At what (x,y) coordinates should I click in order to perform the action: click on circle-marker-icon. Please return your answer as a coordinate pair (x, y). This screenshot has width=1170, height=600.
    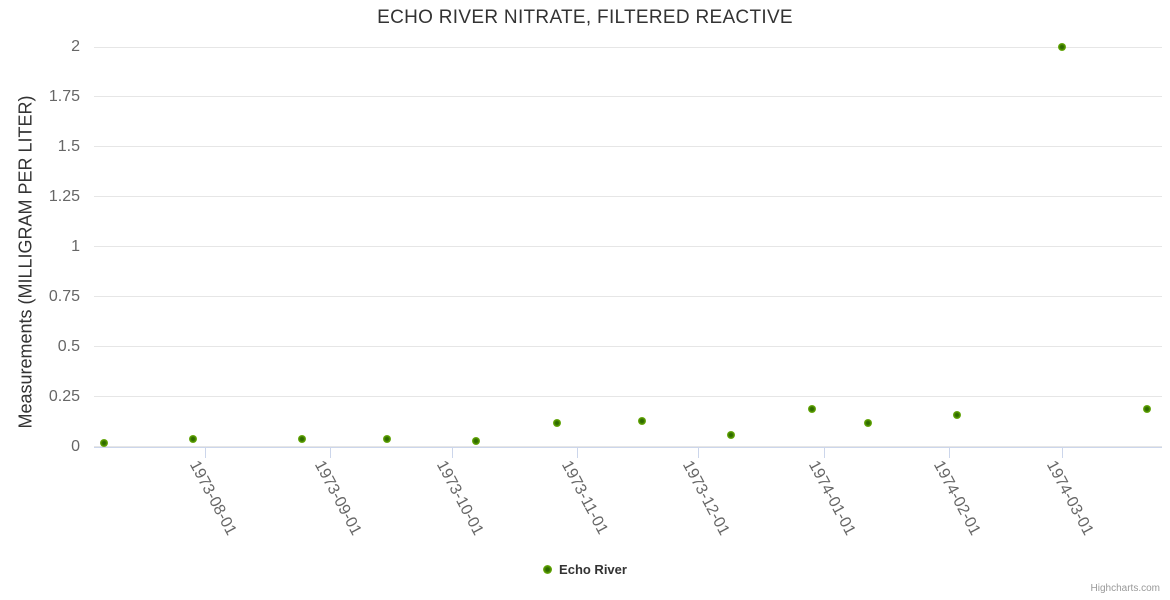
    Looking at the image, I should click on (548, 569).